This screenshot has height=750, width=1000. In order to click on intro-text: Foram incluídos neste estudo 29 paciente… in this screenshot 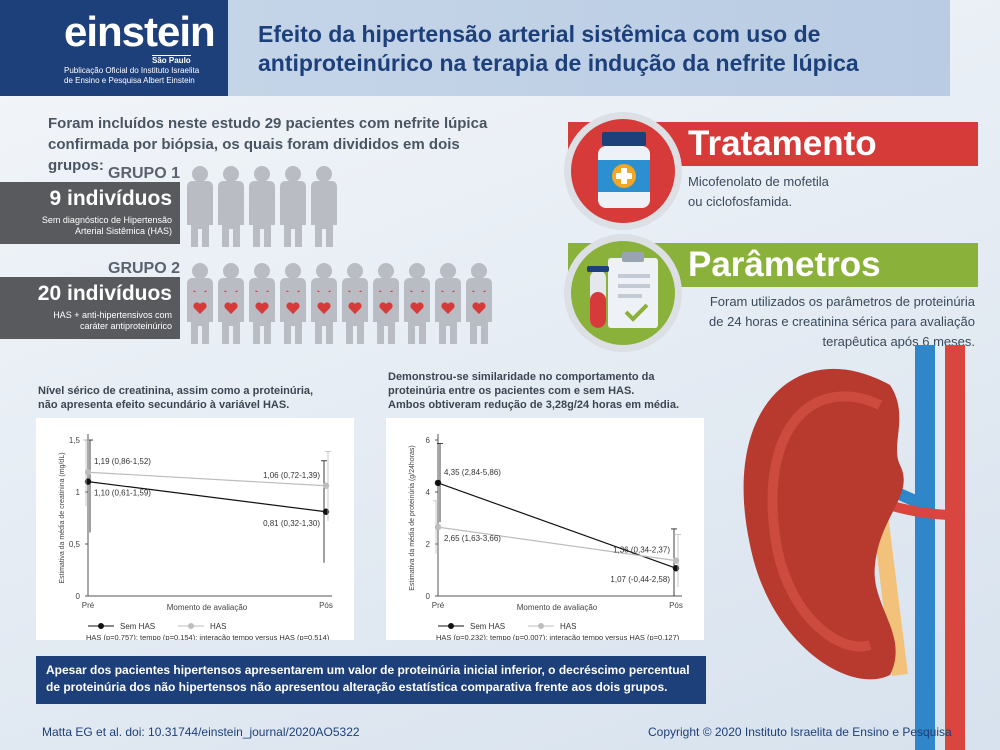, I will do `click(268, 144)`.